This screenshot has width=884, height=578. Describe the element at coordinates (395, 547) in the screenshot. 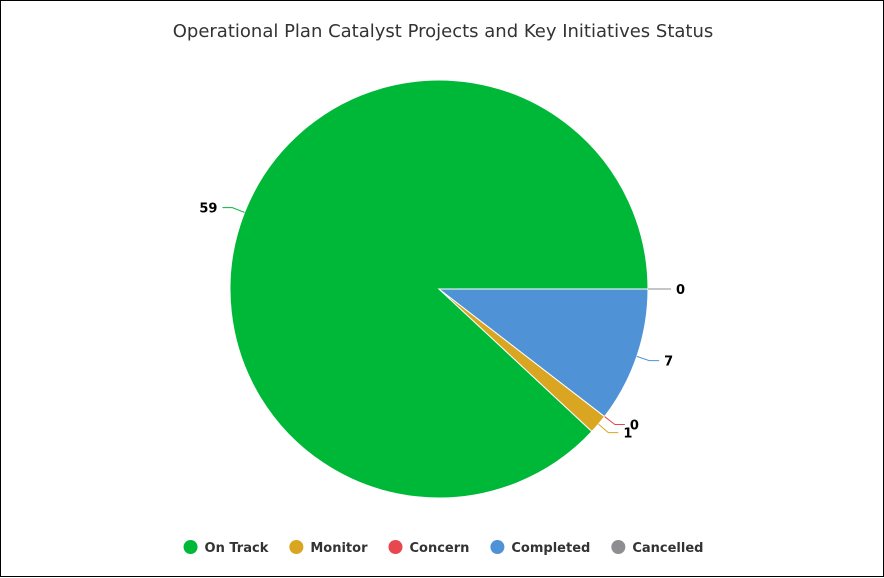

I see `legend-marker-concern` at that location.